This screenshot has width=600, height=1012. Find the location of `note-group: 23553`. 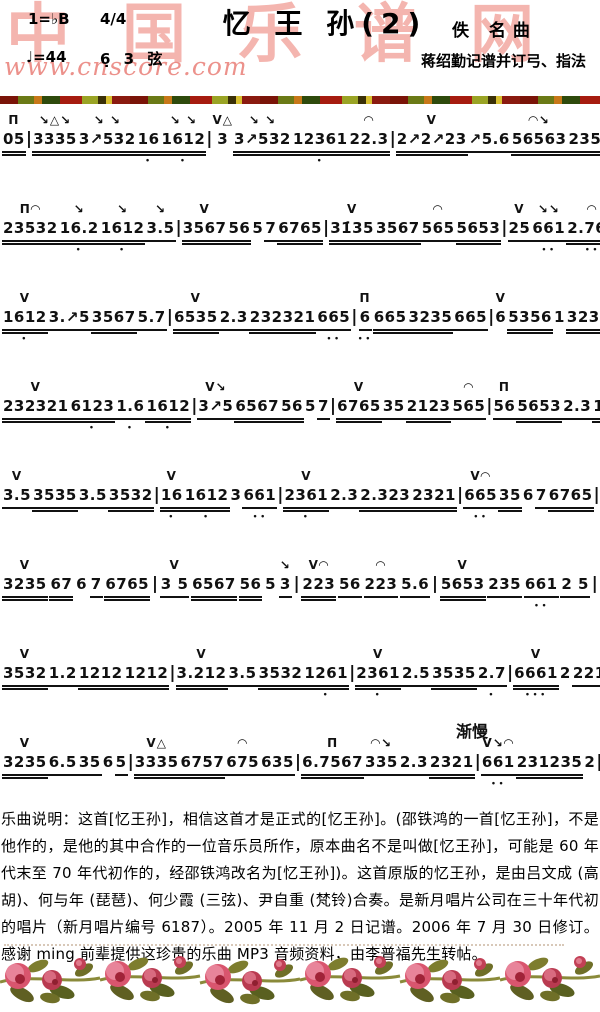

note-group: 23553 is located at coordinates (583, 139).